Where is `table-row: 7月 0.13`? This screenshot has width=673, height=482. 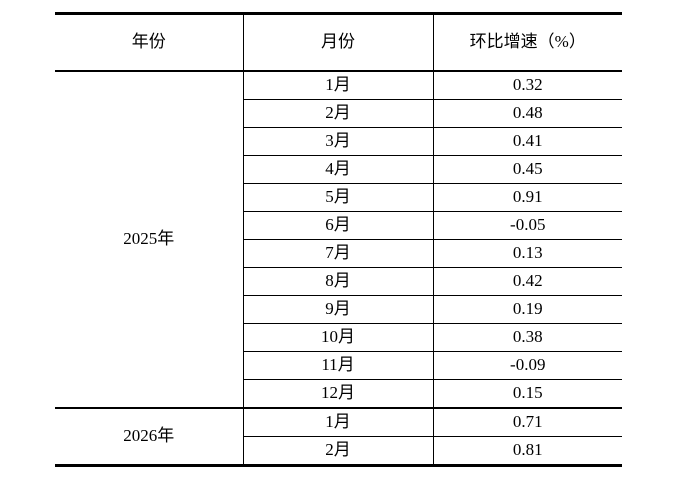
table-row: 7月 0.13 is located at coordinates (338, 253).